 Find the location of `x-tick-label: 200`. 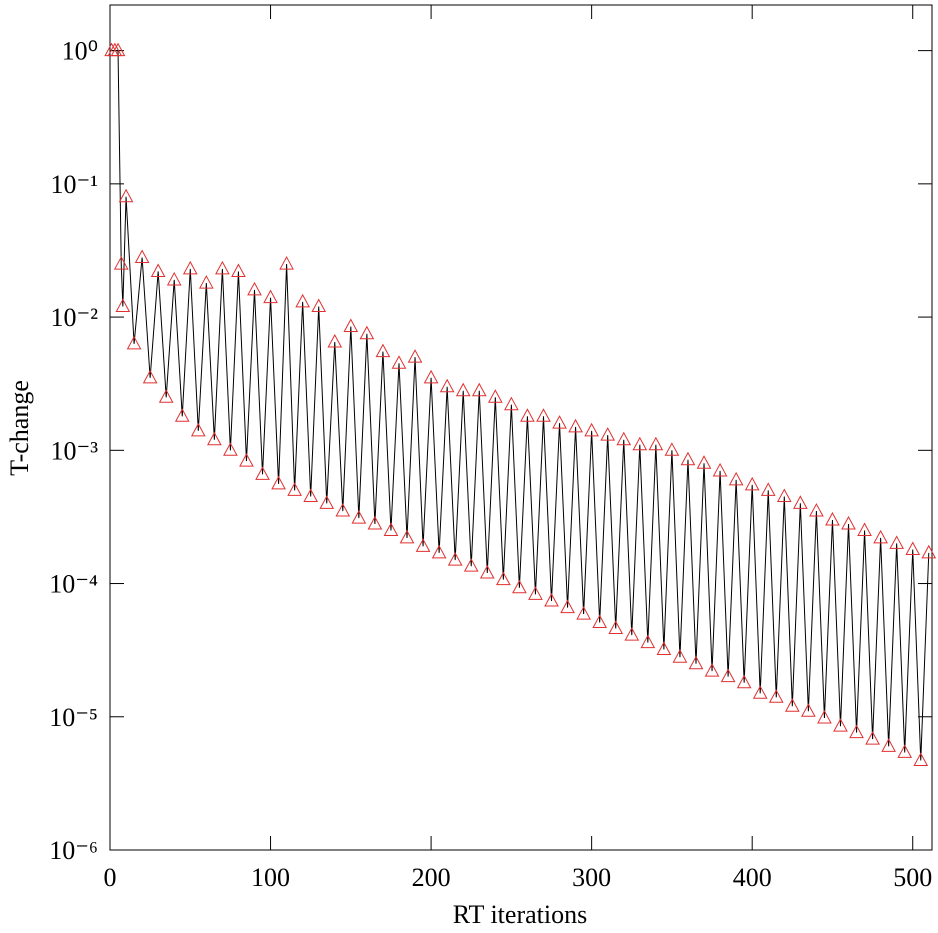

x-tick-label: 200 is located at coordinates (431, 877).